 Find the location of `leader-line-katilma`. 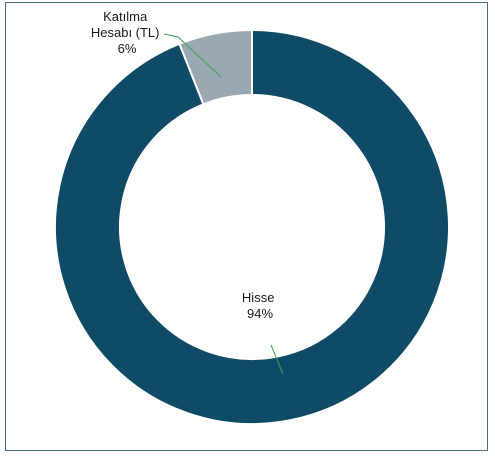

leader-line-katilma is located at coordinates (192, 55).